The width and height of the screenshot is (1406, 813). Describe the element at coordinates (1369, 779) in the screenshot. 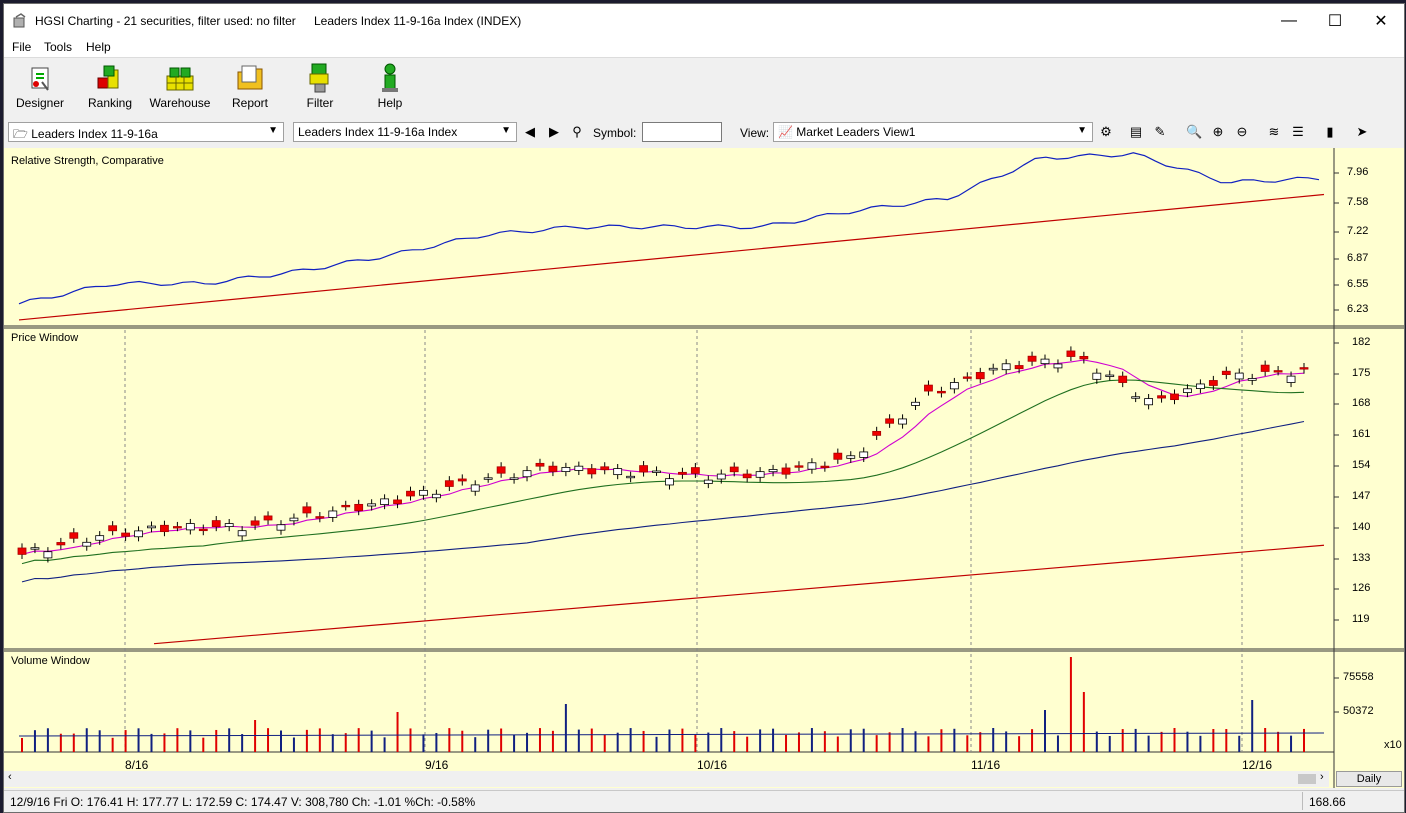

I see `timeframe-button: Daily` at that location.